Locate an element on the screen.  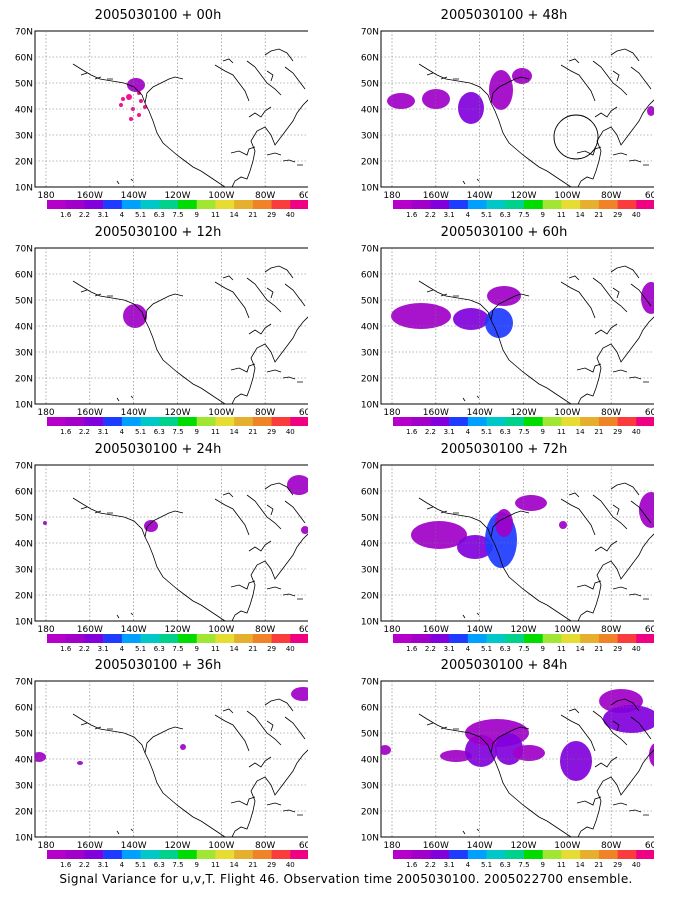
colorbar-label: 4 is located at coordinates (122, 215).